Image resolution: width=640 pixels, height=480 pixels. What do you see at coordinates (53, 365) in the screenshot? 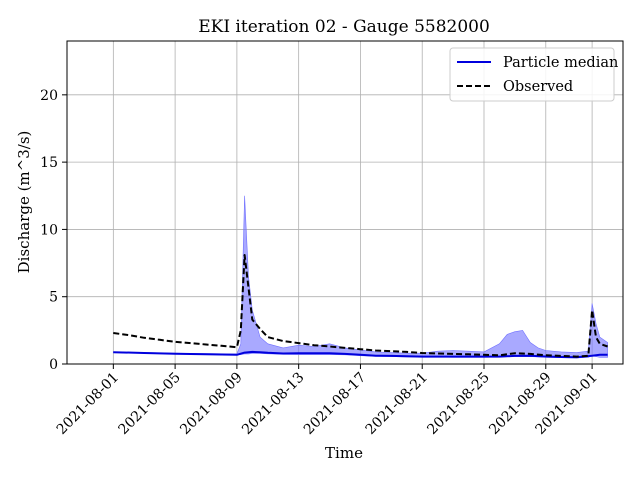
I see `y-tick-label: 0` at bounding box center [53, 365].